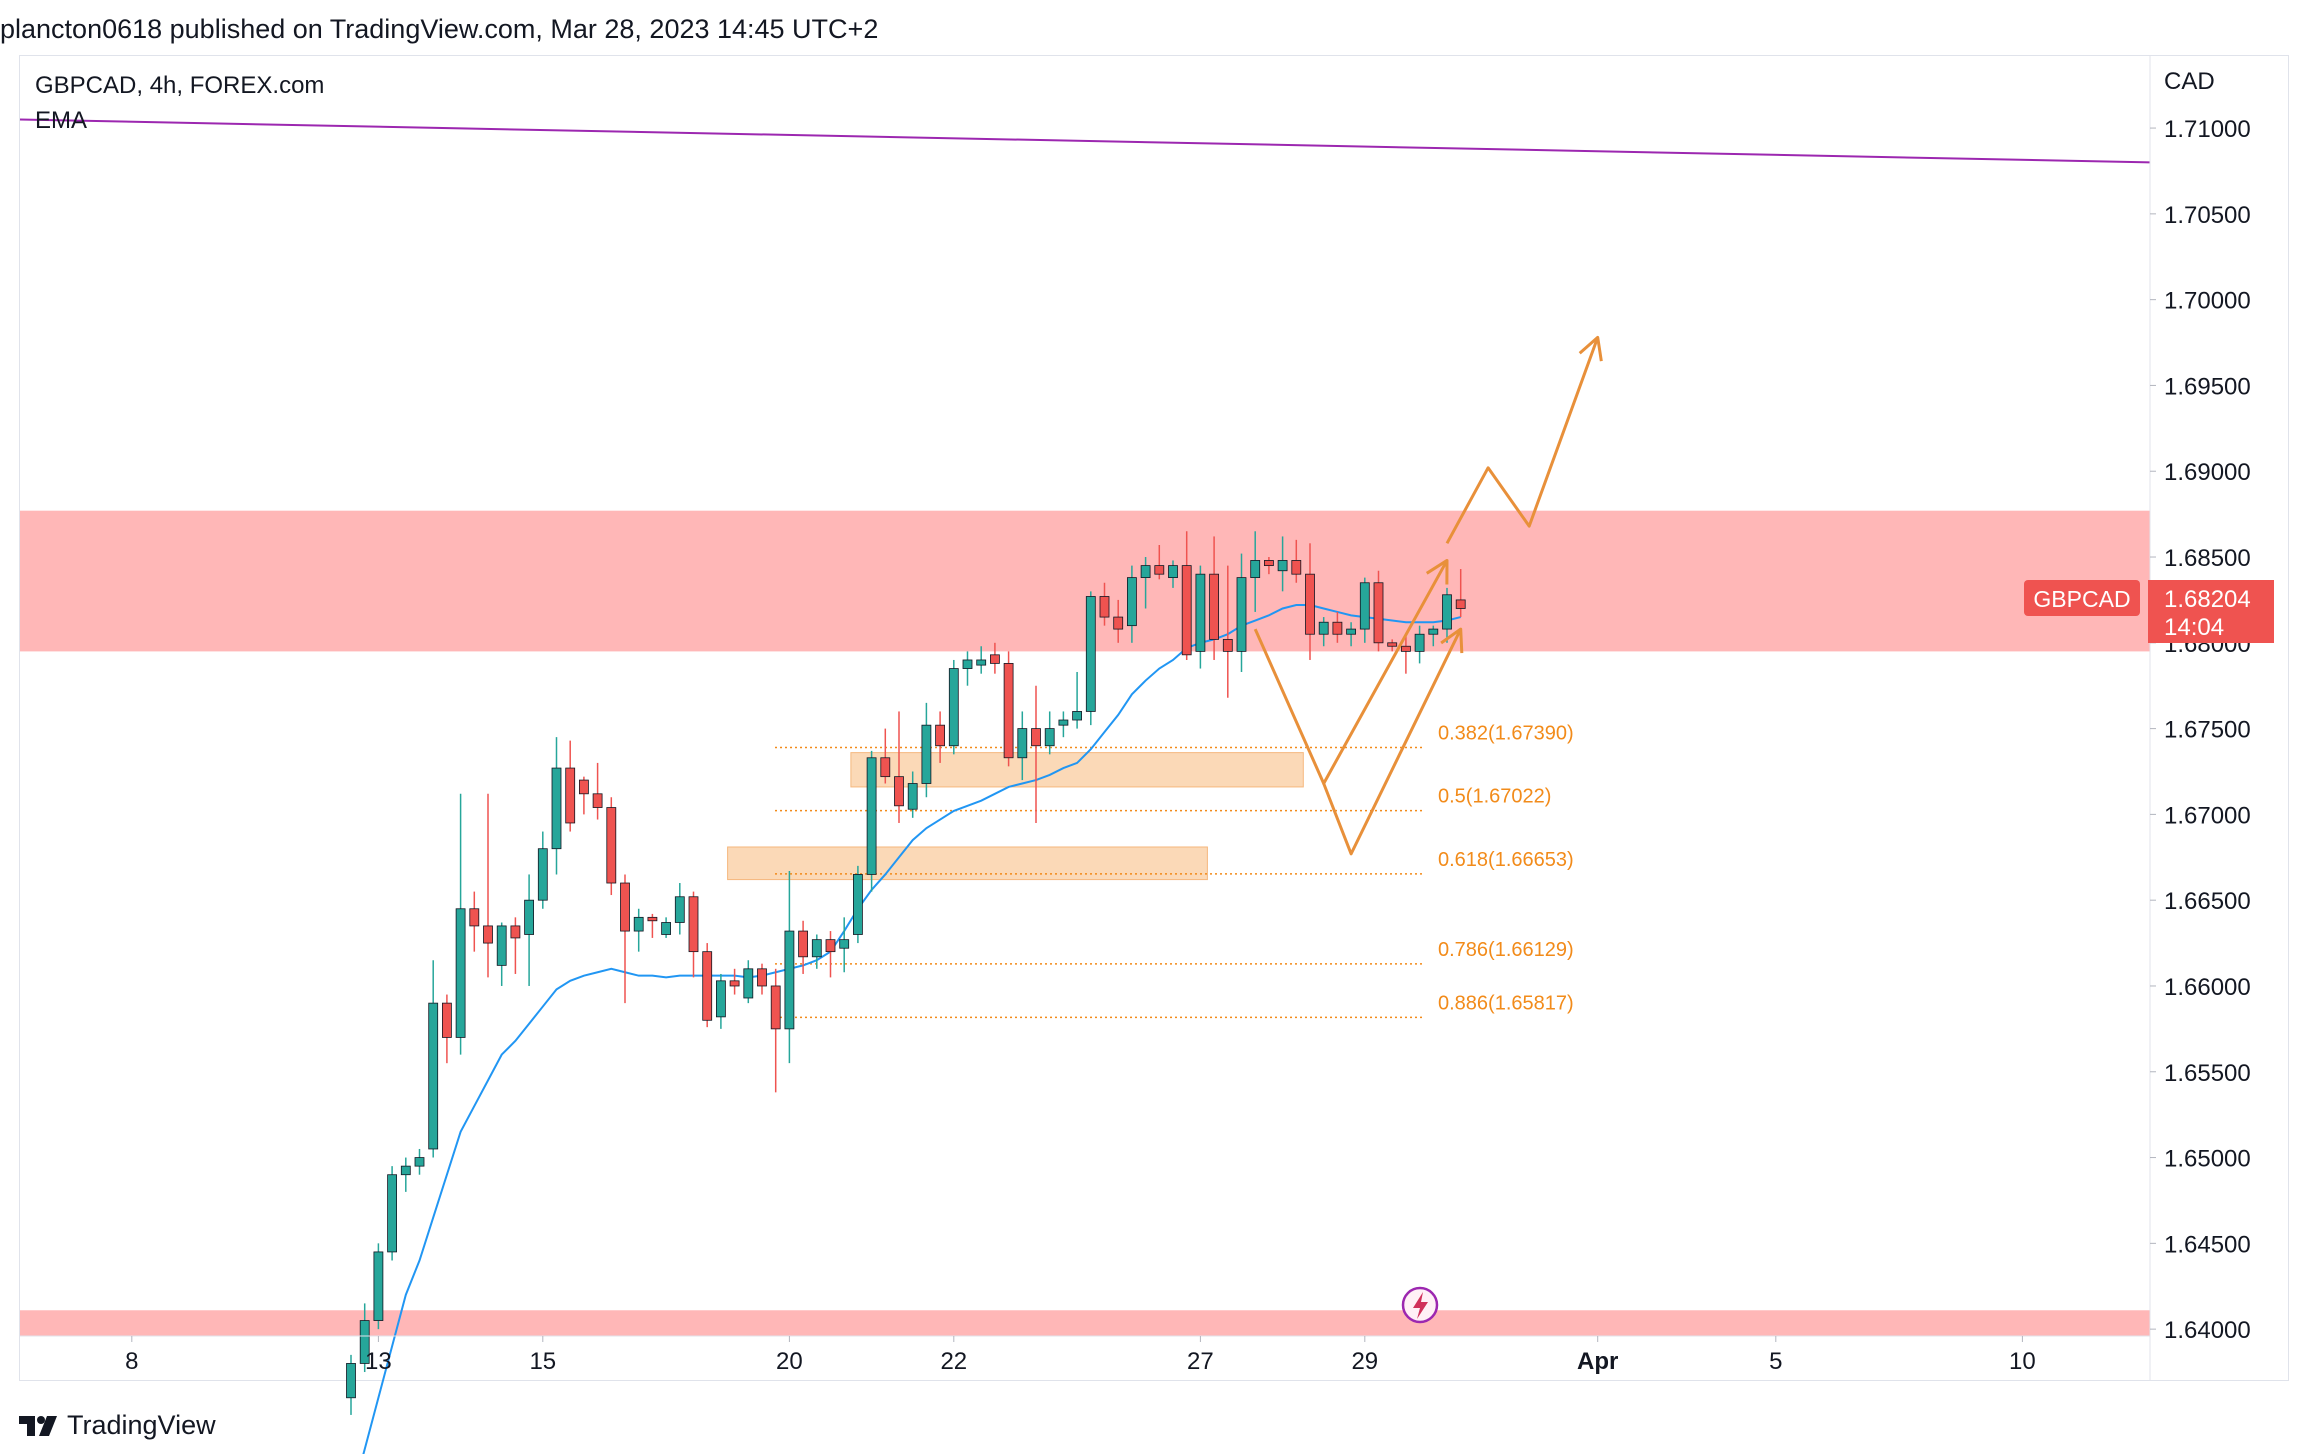 This screenshot has height=1454, width=2304. What do you see at coordinates (1506, 733) in the screenshot?
I see `fib-label-0.382: 0.382(1.67390)` at bounding box center [1506, 733].